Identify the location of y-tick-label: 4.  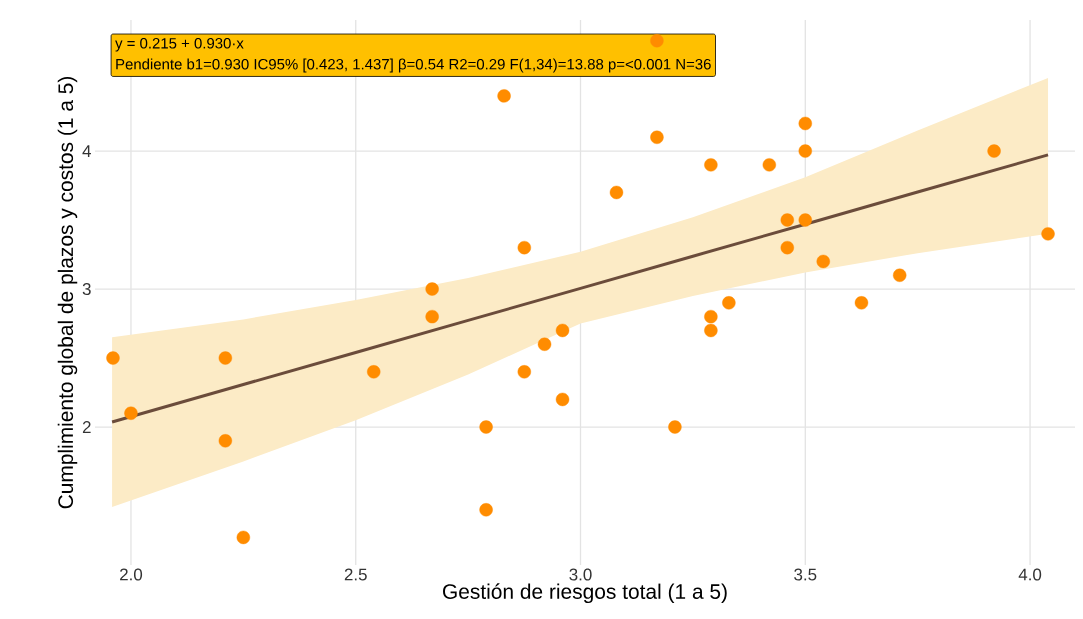
(86, 151).